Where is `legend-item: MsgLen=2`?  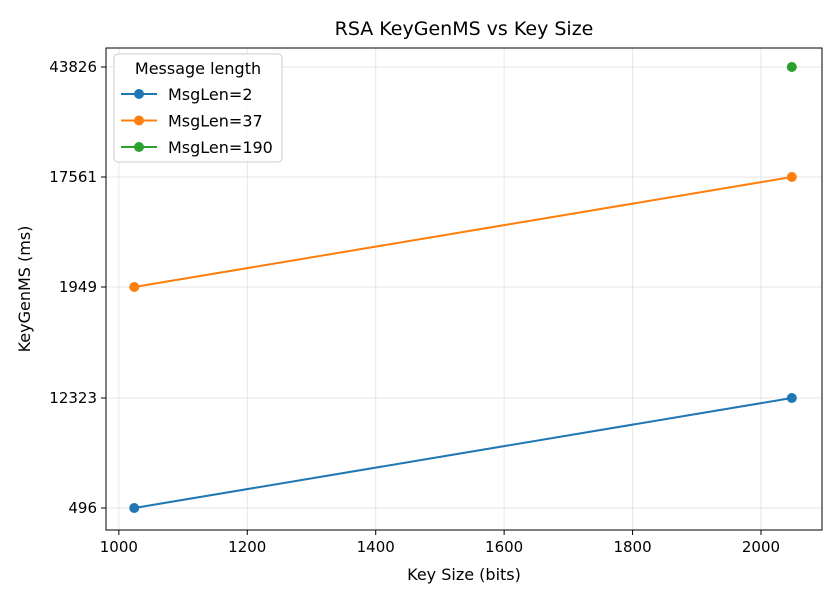
legend-item: MsgLen=2 is located at coordinates (187, 94).